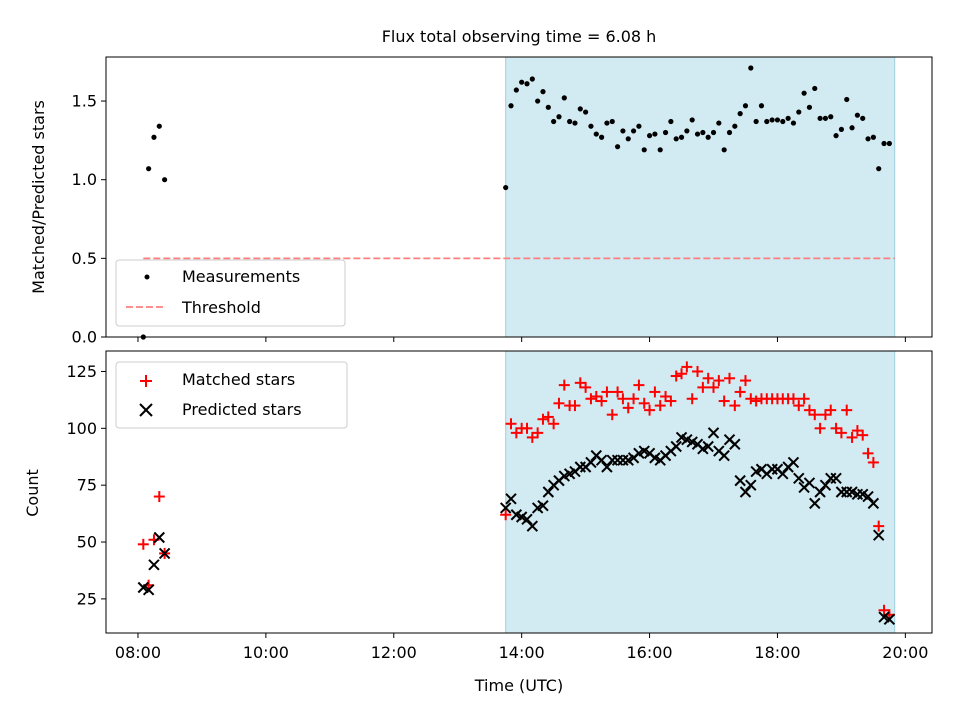 The height and width of the screenshot is (720, 960). What do you see at coordinates (241, 276) in the screenshot?
I see `legend-measurements-label: Measurements` at bounding box center [241, 276].